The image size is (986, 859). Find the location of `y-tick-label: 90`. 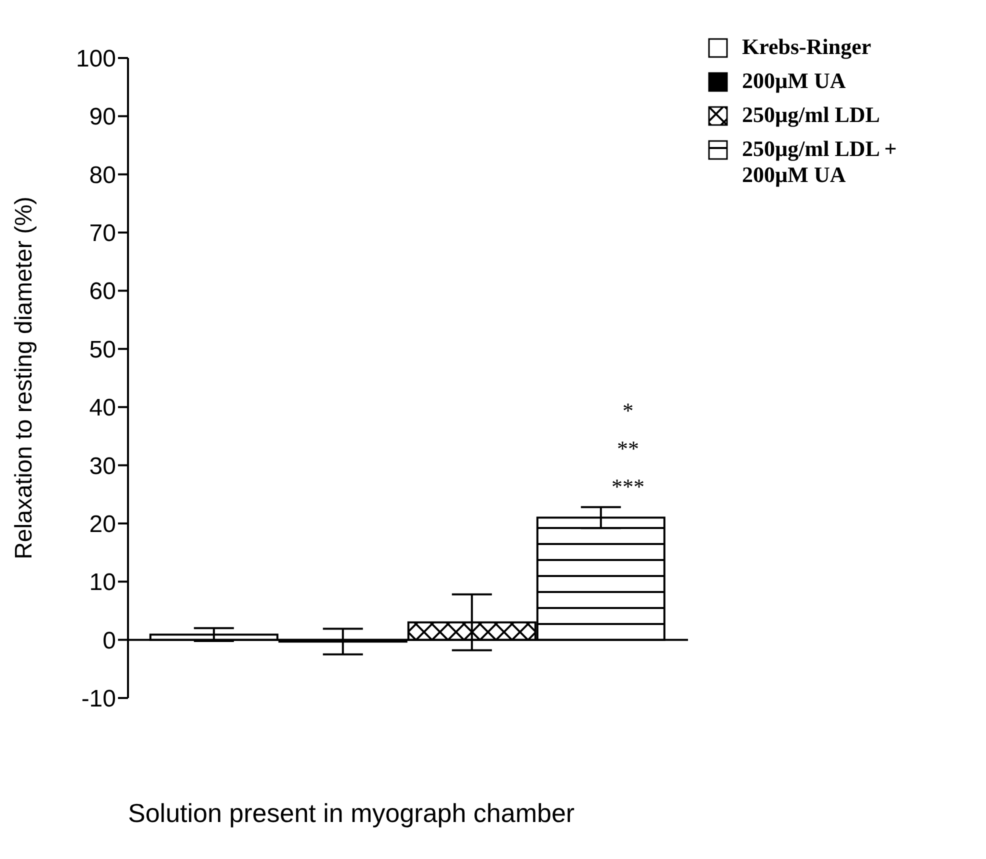

y-tick-label: 90 is located at coordinates (102, 117).